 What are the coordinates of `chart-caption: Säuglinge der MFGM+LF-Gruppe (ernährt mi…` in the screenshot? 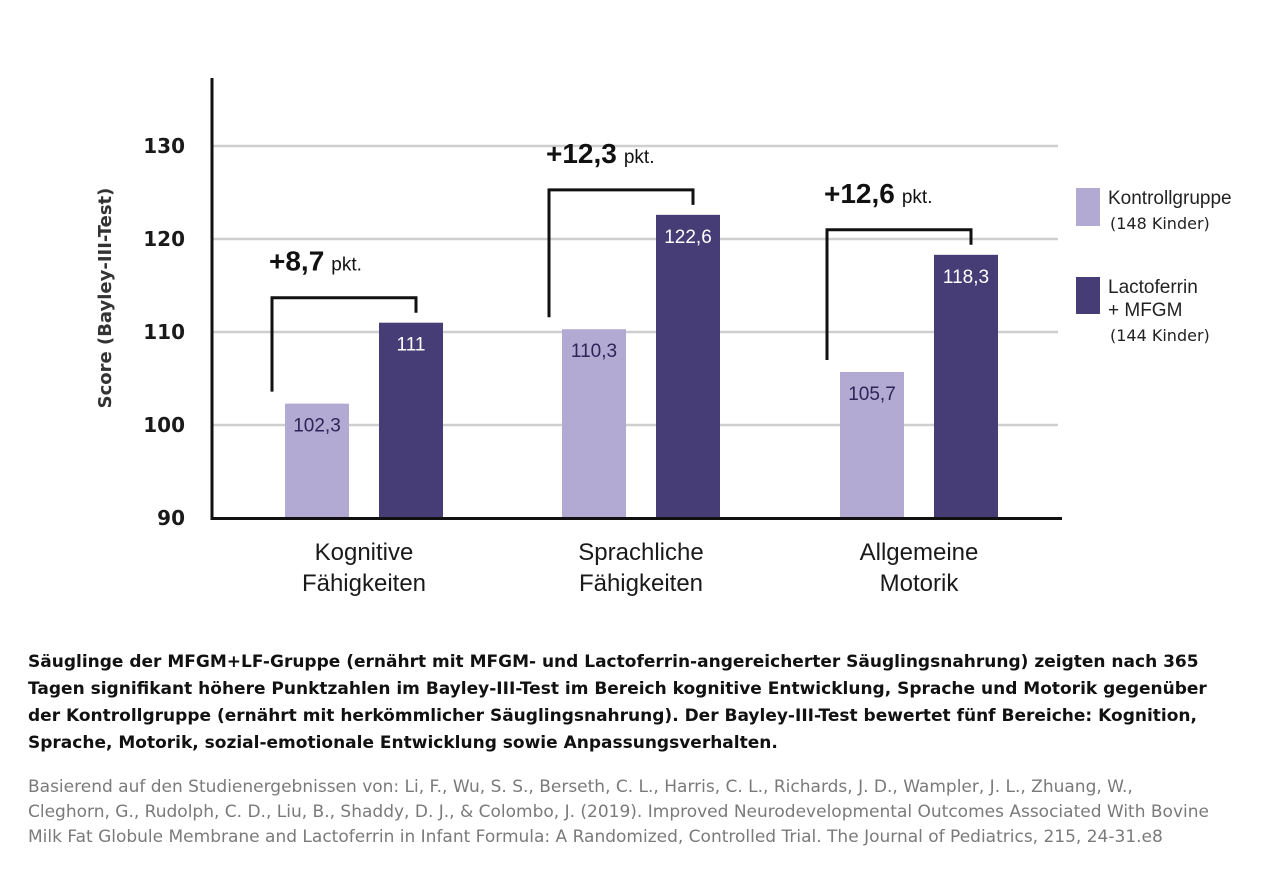 It's located at (617, 702).